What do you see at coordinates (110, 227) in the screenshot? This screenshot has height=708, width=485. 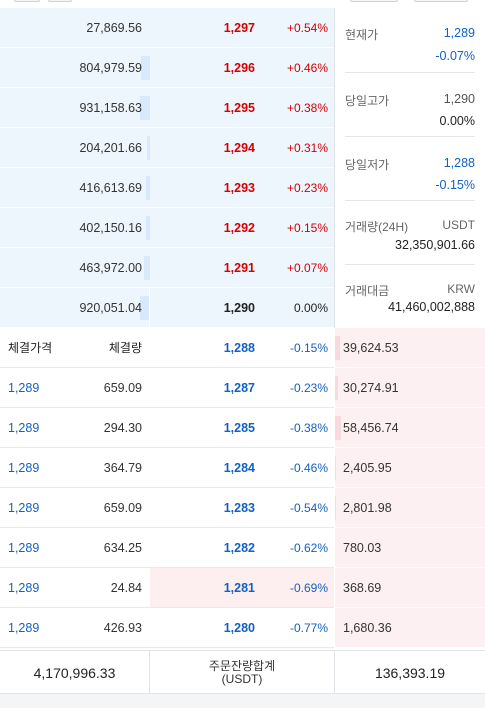 I see `volume-text: 402,150.16` at bounding box center [110, 227].